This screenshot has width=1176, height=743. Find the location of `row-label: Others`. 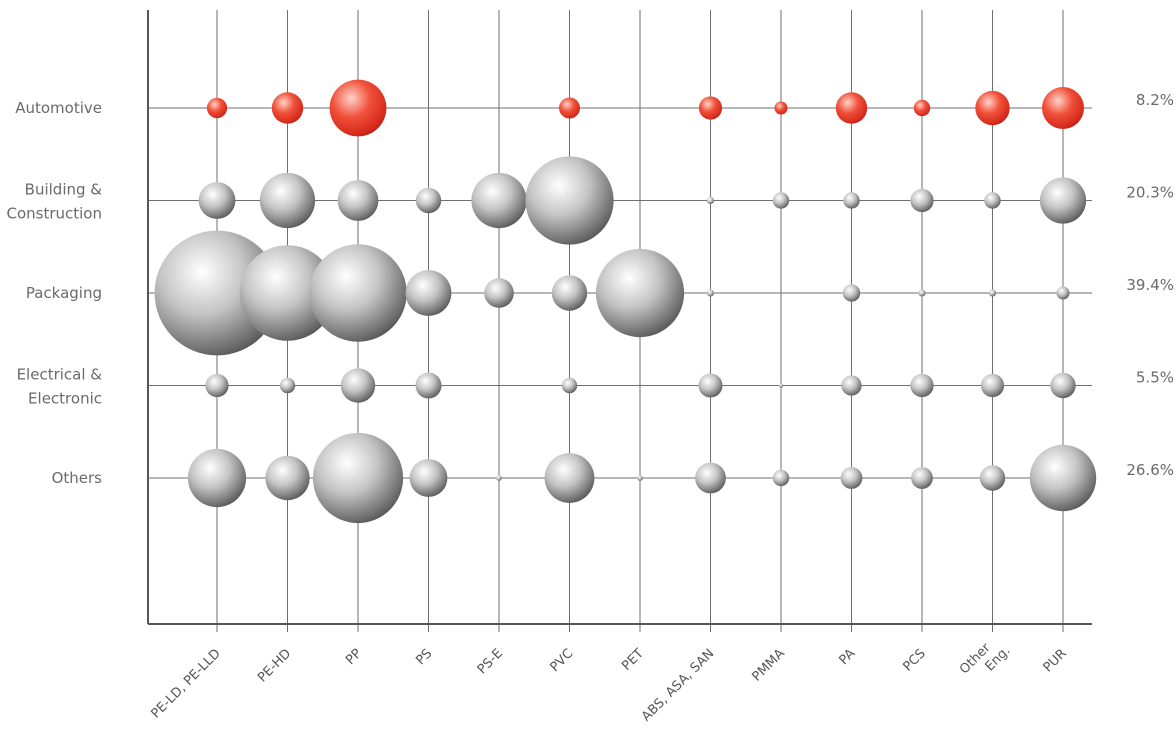

row-label: Others is located at coordinates (77, 478).